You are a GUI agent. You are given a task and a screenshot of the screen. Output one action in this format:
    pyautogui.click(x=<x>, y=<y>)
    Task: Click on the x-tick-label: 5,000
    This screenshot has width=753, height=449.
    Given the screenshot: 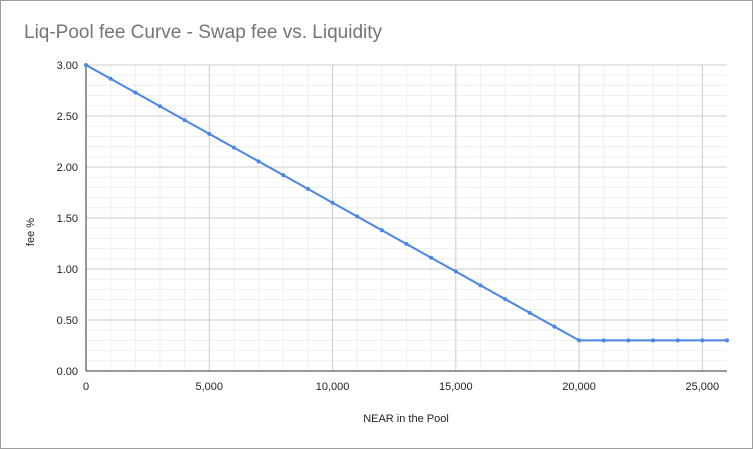 What is the action you would take?
    pyautogui.click(x=210, y=387)
    